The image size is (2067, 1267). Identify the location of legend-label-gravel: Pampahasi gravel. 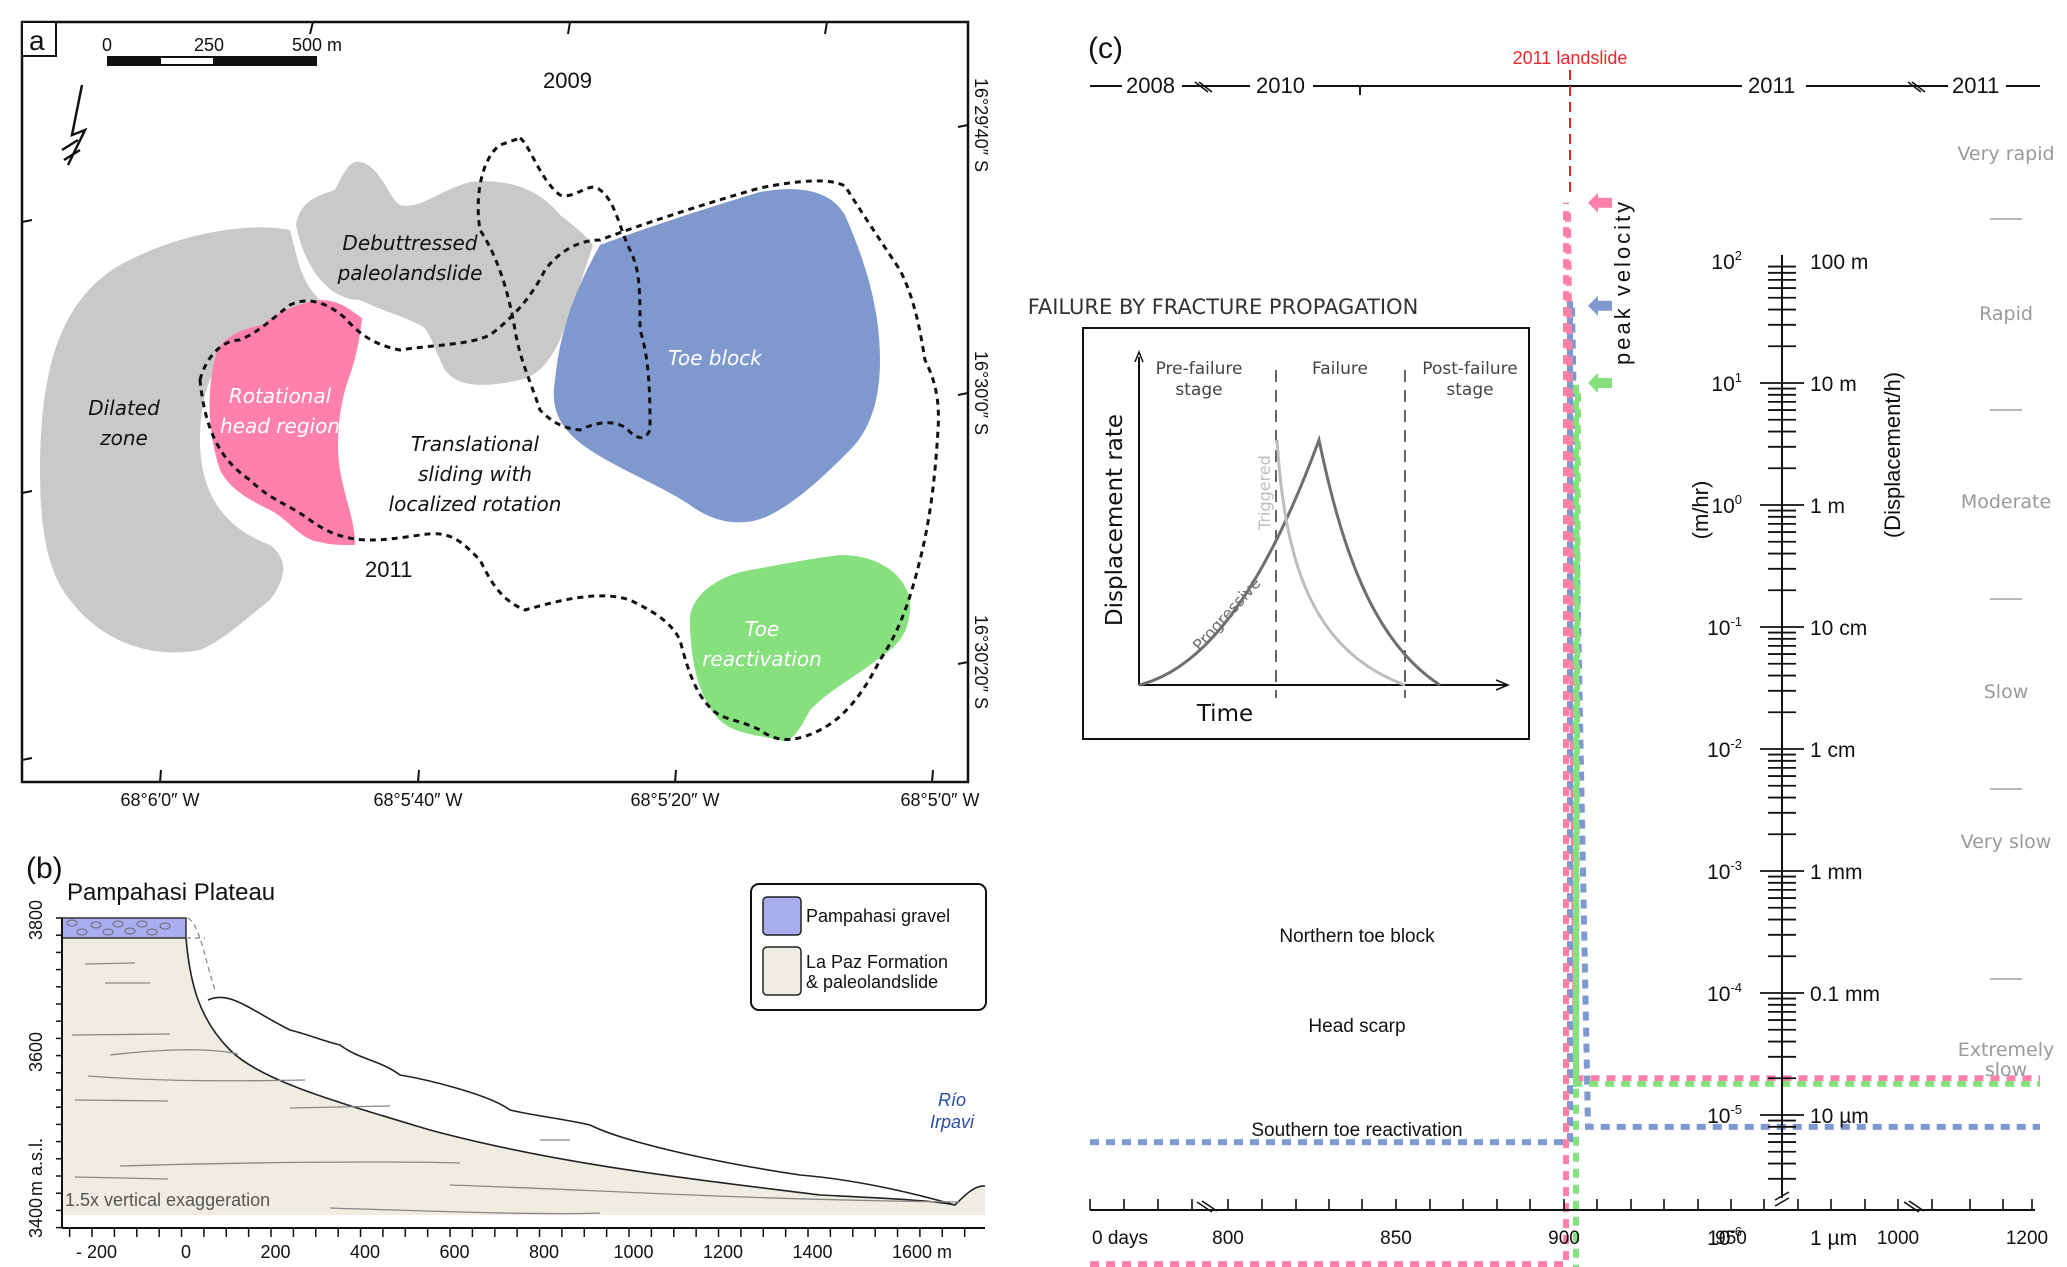
(878, 916).